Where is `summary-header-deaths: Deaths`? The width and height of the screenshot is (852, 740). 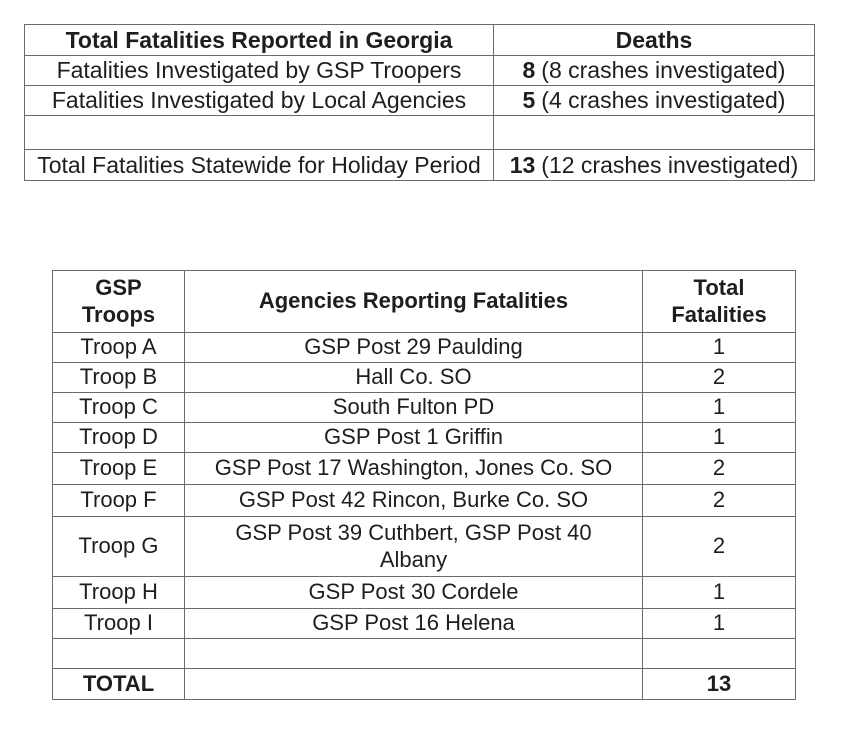 summary-header-deaths: Deaths is located at coordinates (654, 40).